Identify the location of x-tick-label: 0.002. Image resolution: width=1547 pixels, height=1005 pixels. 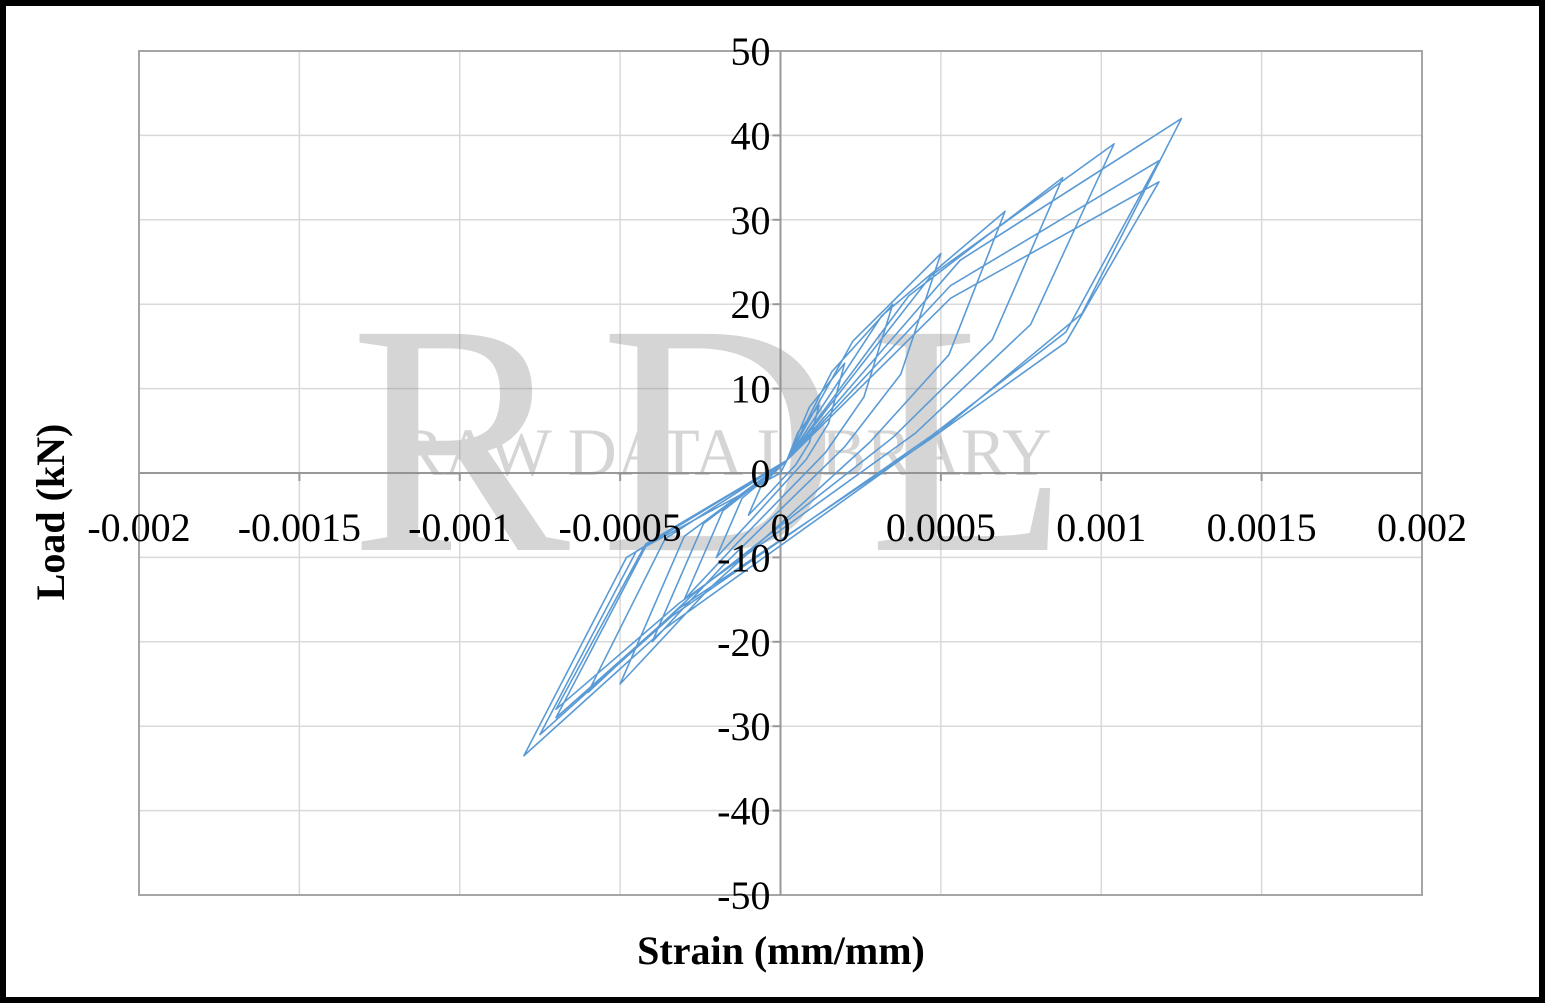
(1422, 527).